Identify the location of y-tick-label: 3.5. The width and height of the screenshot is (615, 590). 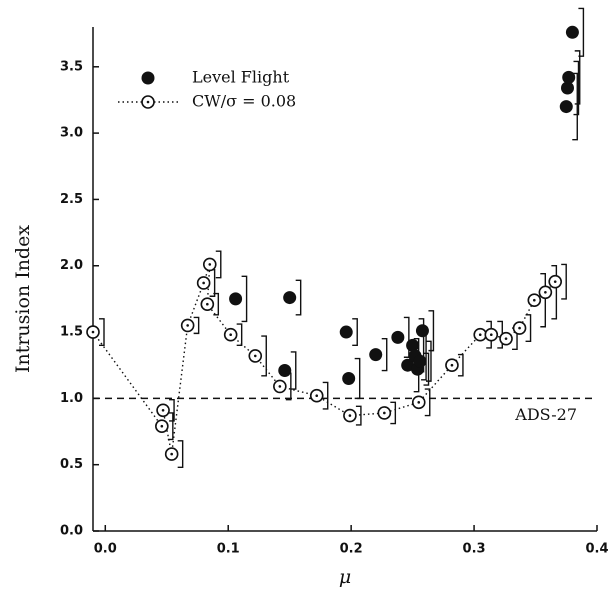
(71, 66).